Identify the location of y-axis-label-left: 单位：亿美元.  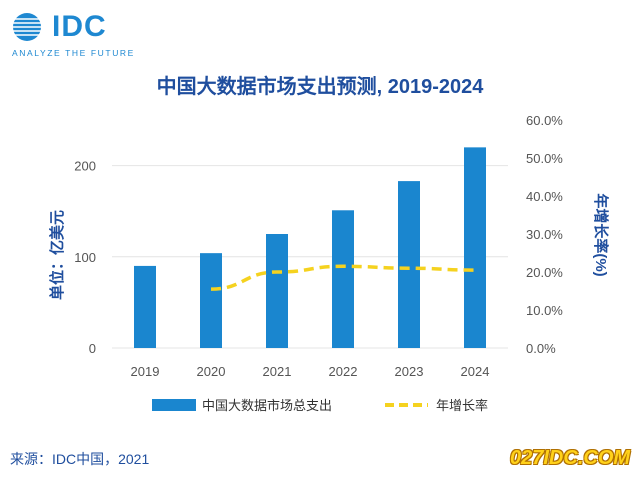
(57, 255).